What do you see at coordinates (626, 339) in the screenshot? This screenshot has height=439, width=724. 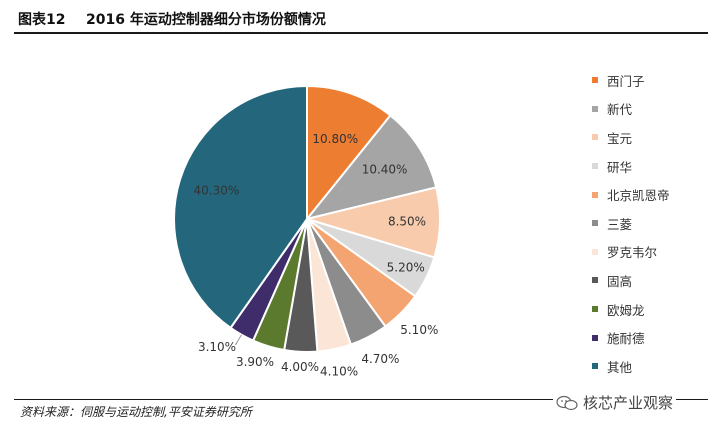 I see `legend-label: 施耐德` at bounding box center [626, 339].